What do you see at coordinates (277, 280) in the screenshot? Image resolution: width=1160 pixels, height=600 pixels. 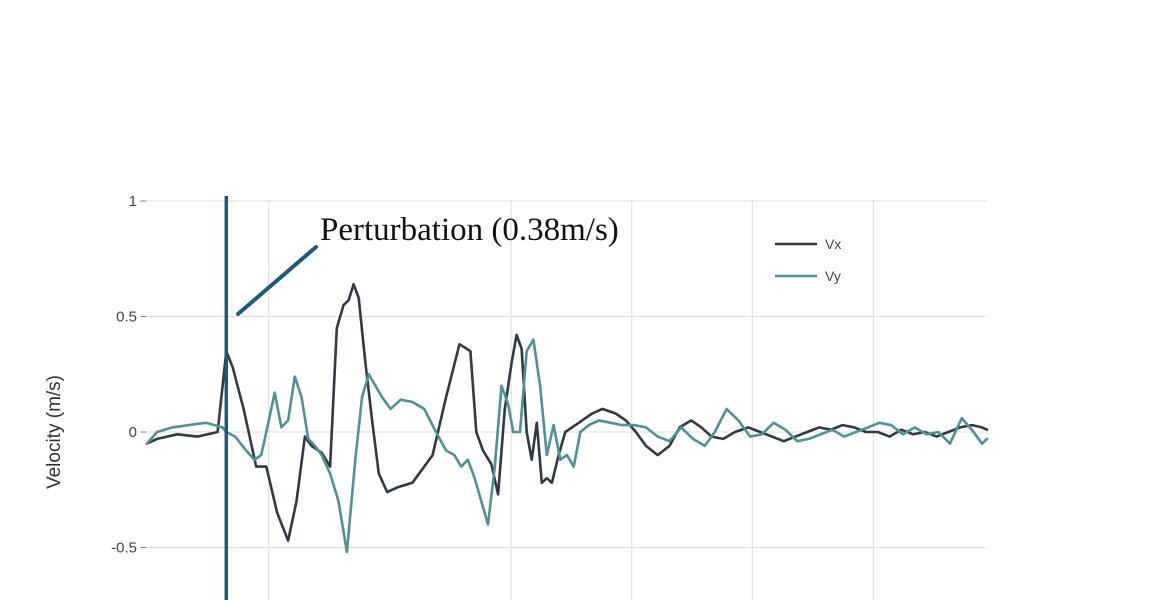 I see `annotation-leader-line` at bounding box center [277, 280].